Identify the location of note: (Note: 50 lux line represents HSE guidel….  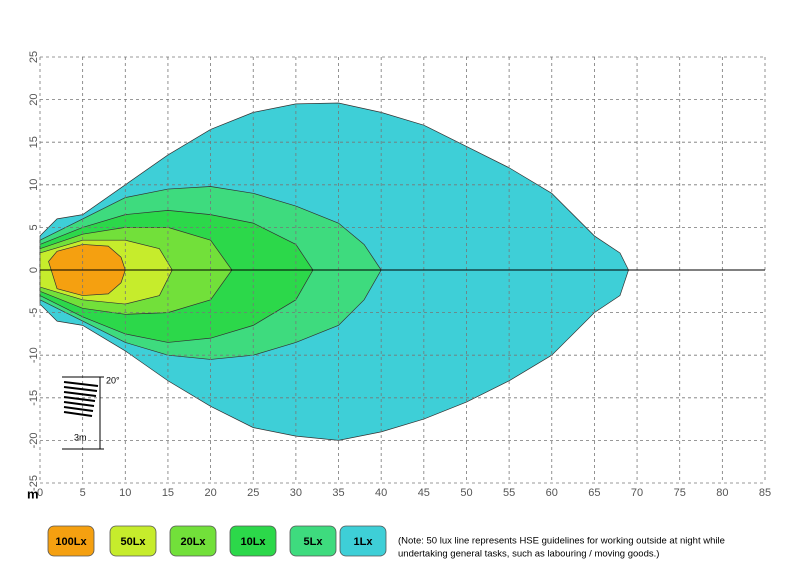
(561, 541).